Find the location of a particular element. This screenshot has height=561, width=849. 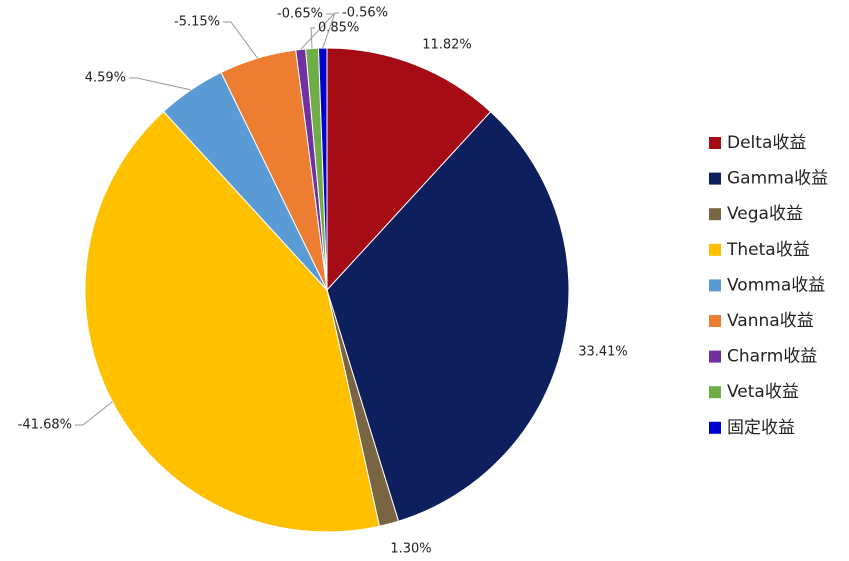

pie-slice is located at coordinates (409, 169).